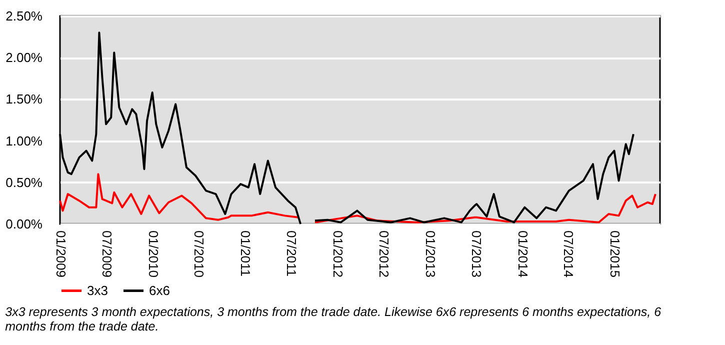 This screenshot has width=725, height=345. Describe the element at coordinates (430, 254) in the screenshot. I see `x-tick-label: 01/2013` at that location.